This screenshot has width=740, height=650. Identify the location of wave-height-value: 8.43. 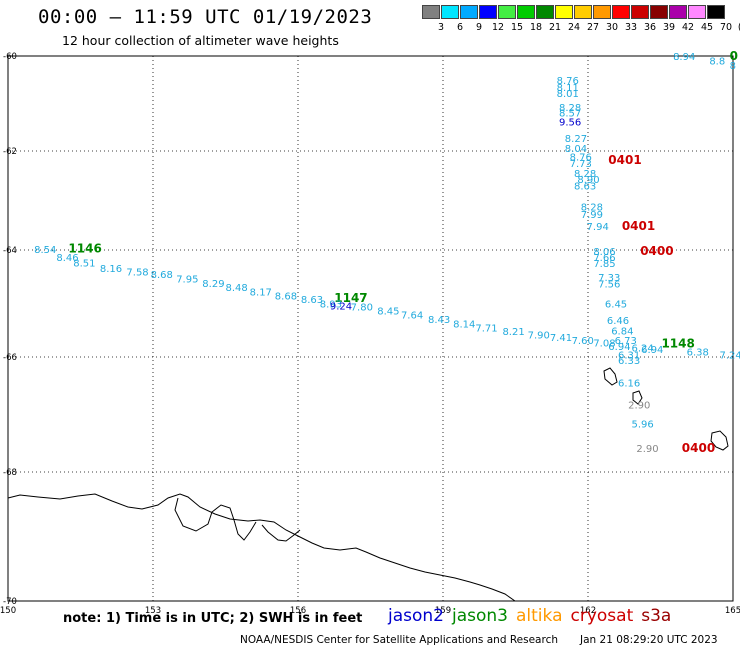
(439, 320).